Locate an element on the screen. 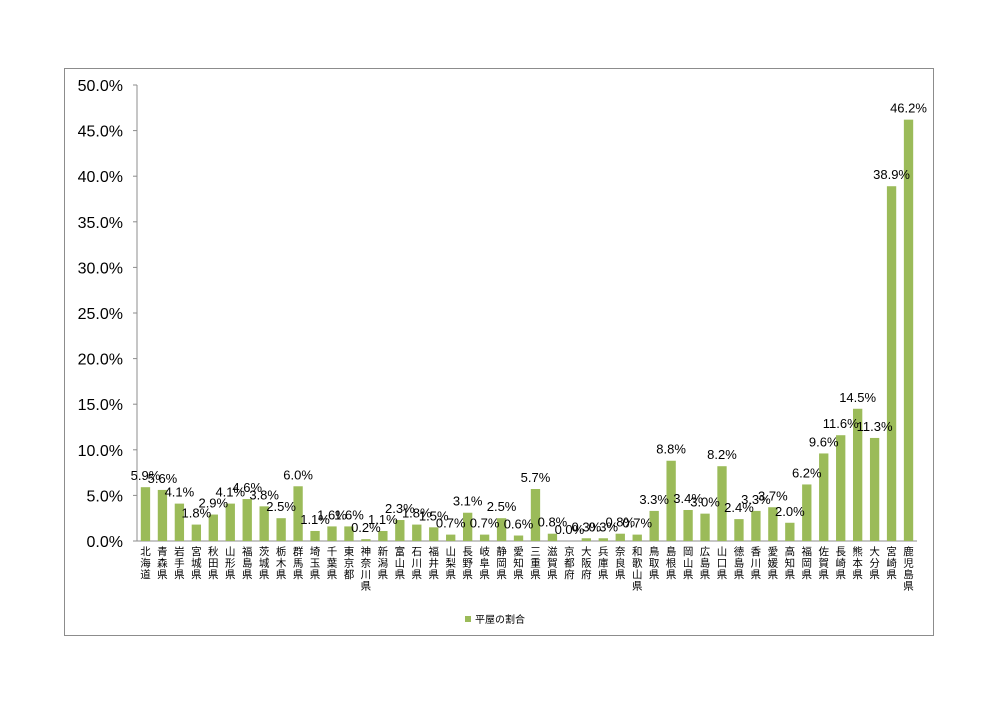  data-label: 2.9% is located at coordinates (213, 503).